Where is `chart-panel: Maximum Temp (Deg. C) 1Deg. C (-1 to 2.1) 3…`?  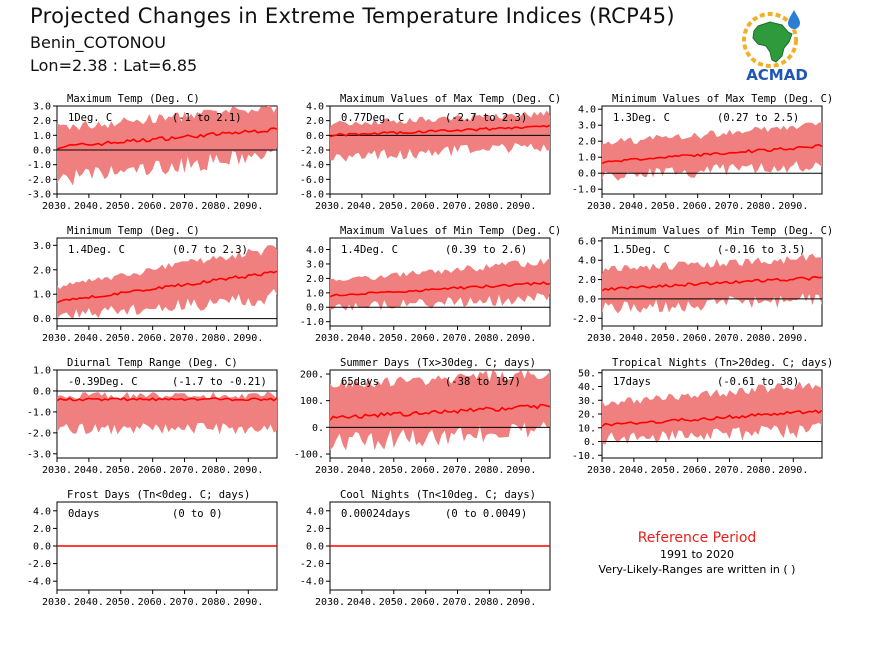
chart-panel: Maximum Temp (Deg. C) 1Deg. C (-1 to 2.1) 3… is located at coordinates (152, 152).